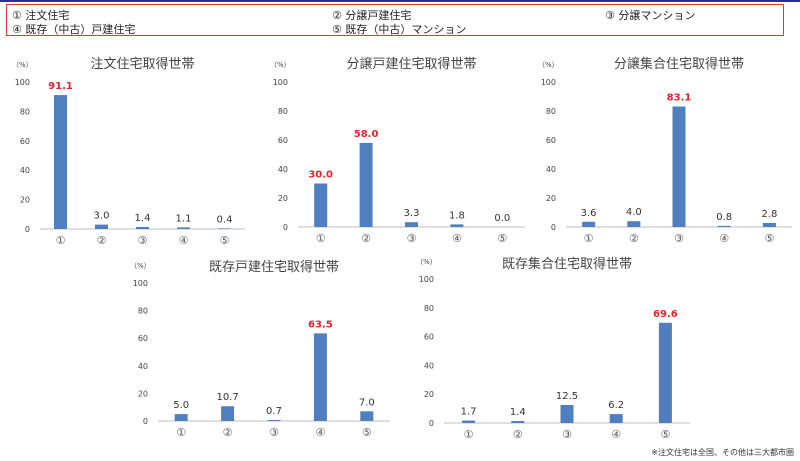 Image resolution: width=800 pixels, height=461 pixels. Describe the element at coordinates (469, 412) in the screenshot. I see `data-label: 1.7` at that location.